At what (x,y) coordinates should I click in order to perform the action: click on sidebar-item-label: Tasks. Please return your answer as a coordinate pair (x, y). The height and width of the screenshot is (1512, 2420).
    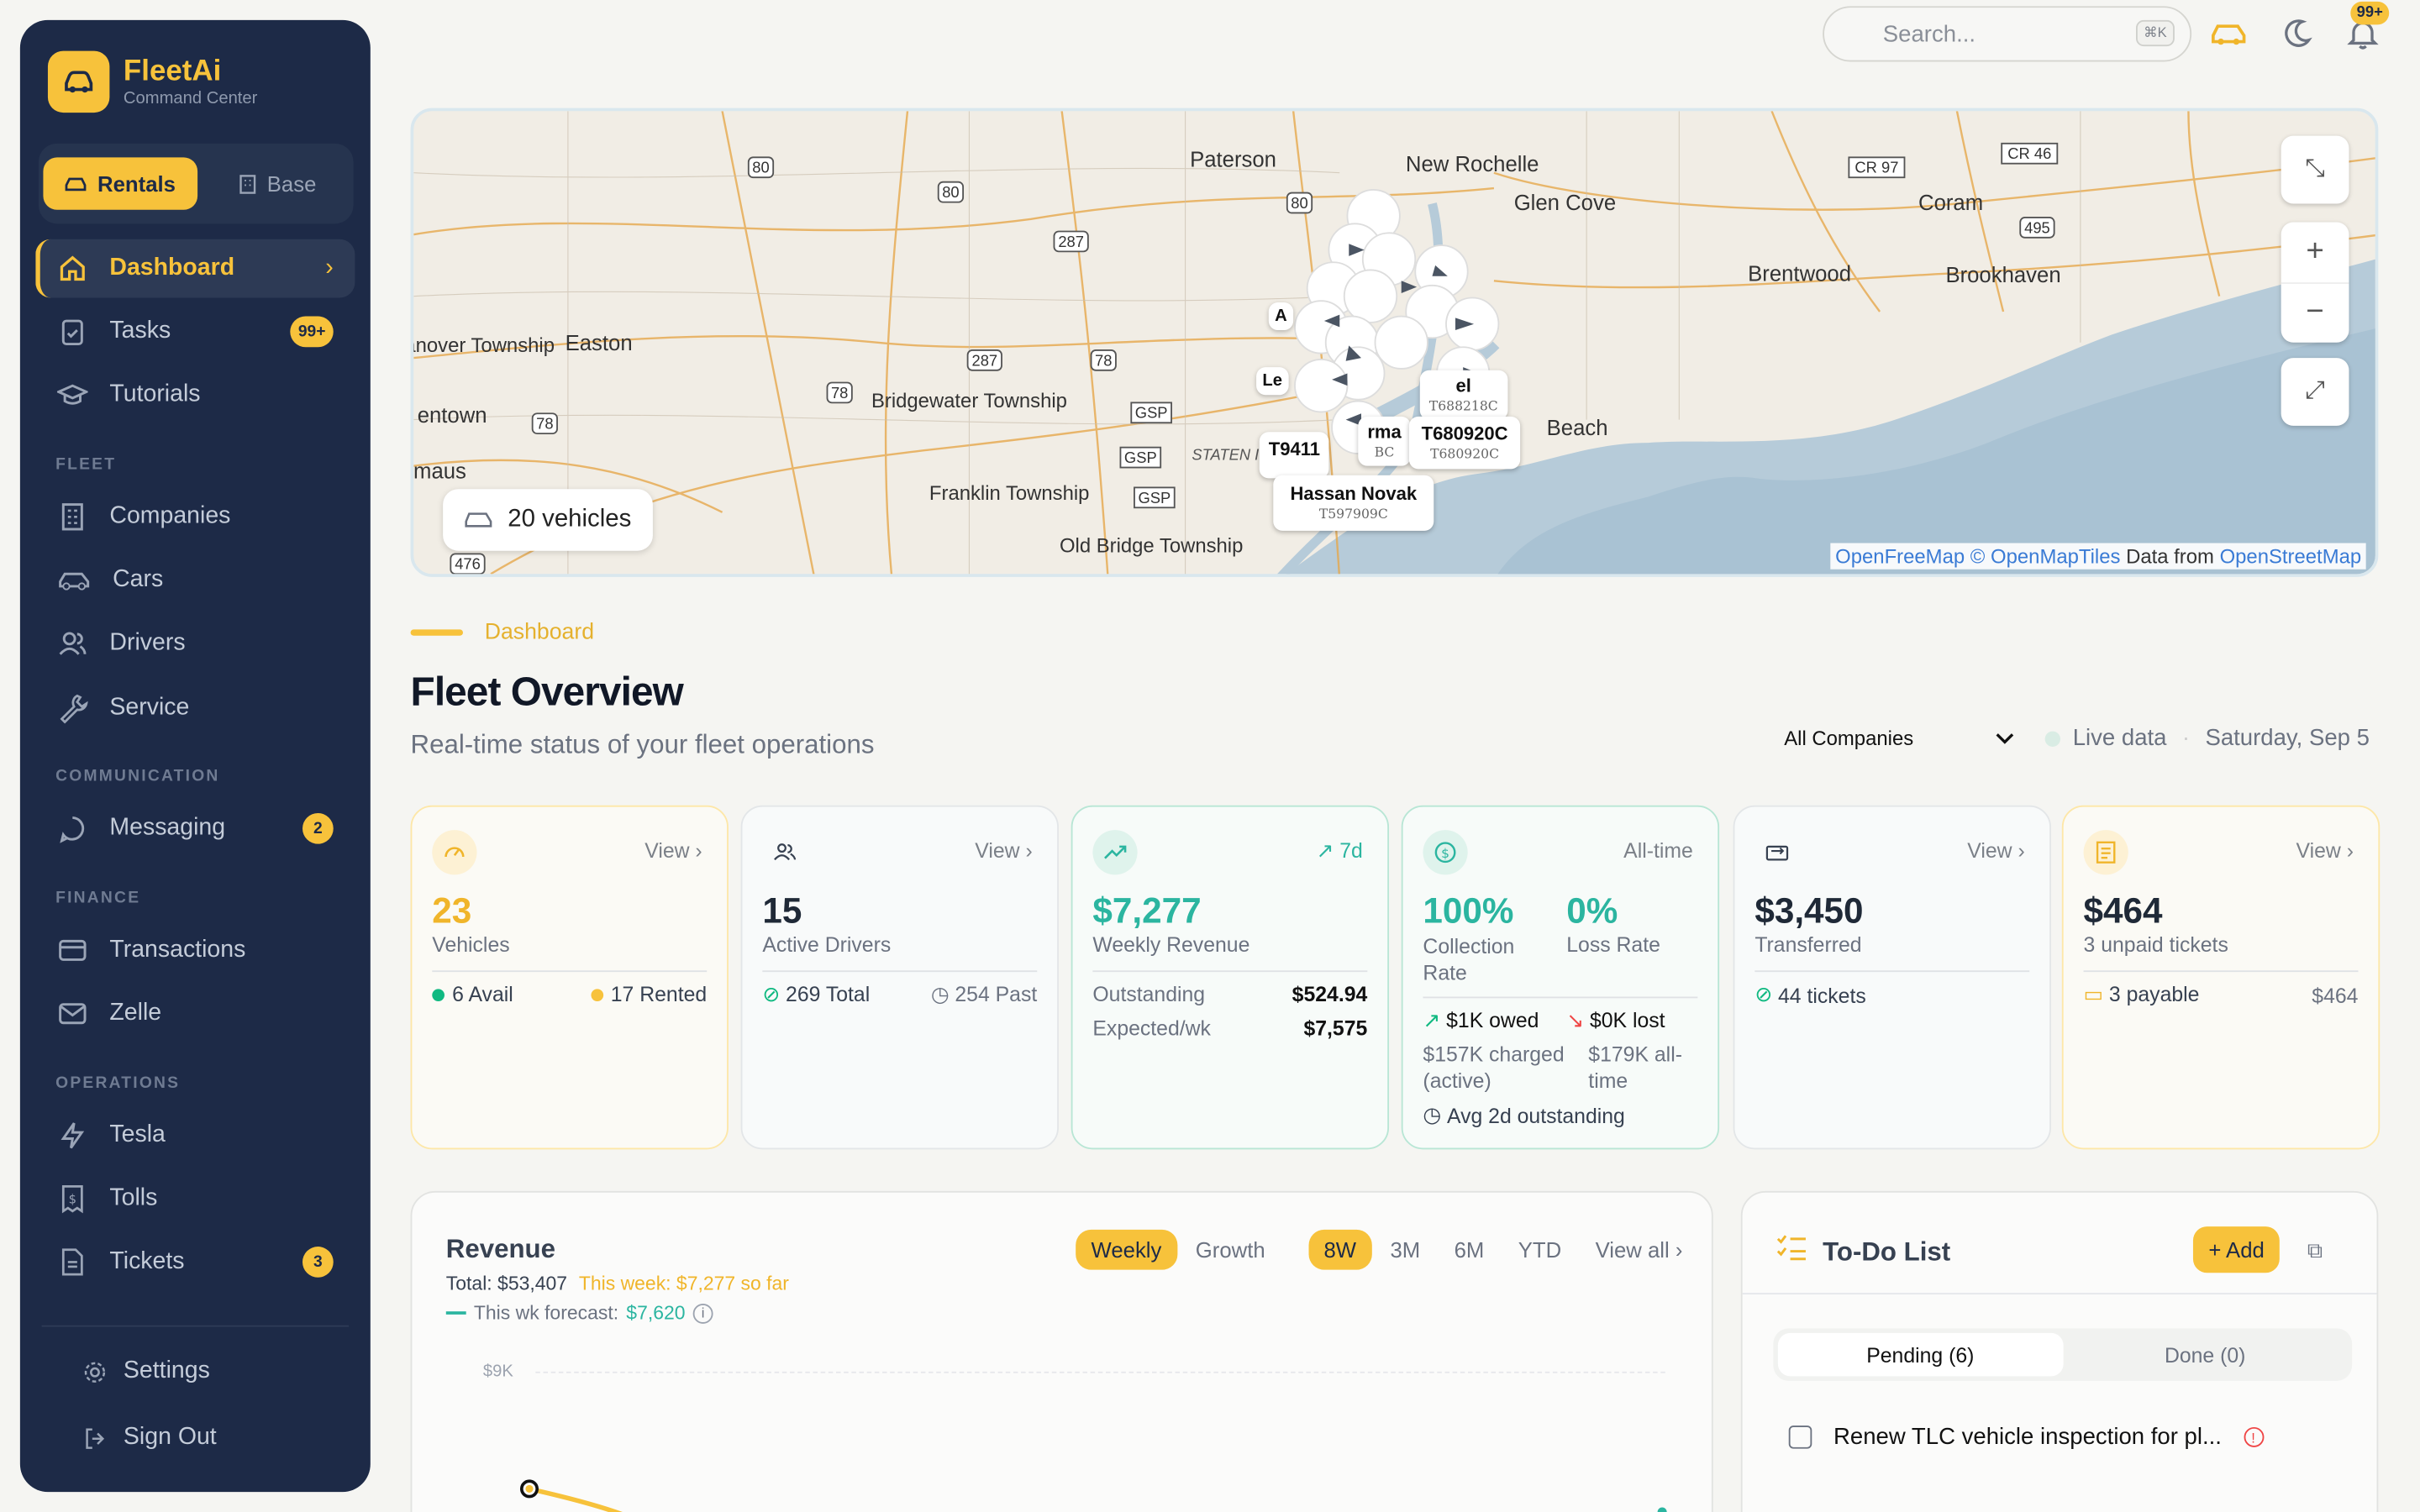
    Looking at the image, I should click on (140, 331).